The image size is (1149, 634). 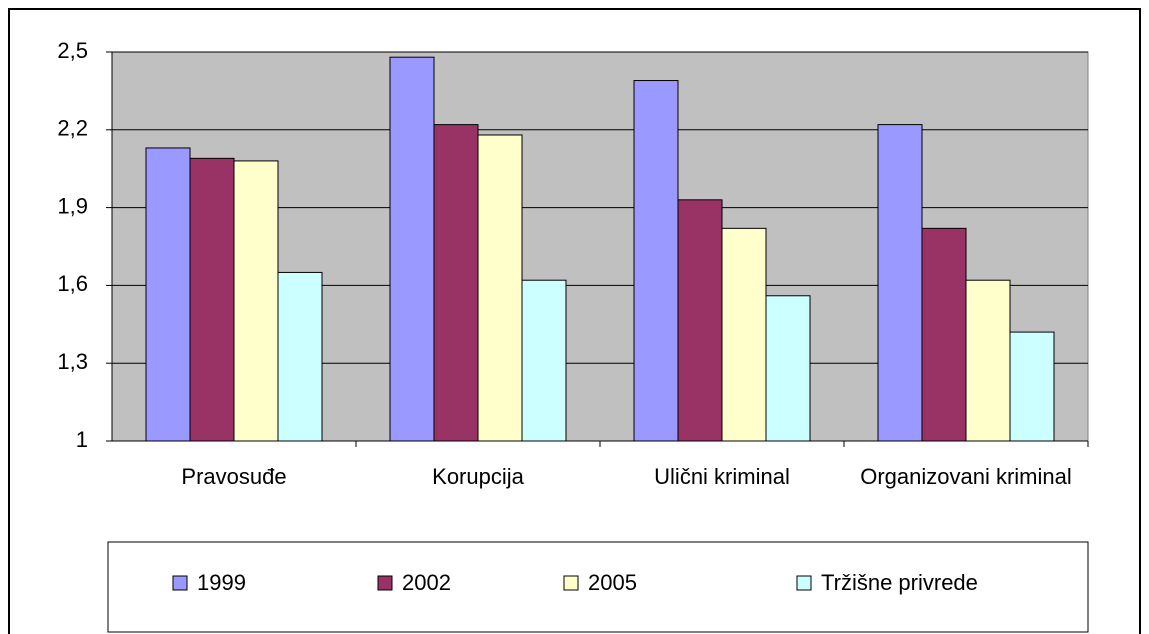 What do you see at coordinates (899, 582) in the screenshot?
I see `legend-label: Tržišne privrede` at bounding box center [899, 582].